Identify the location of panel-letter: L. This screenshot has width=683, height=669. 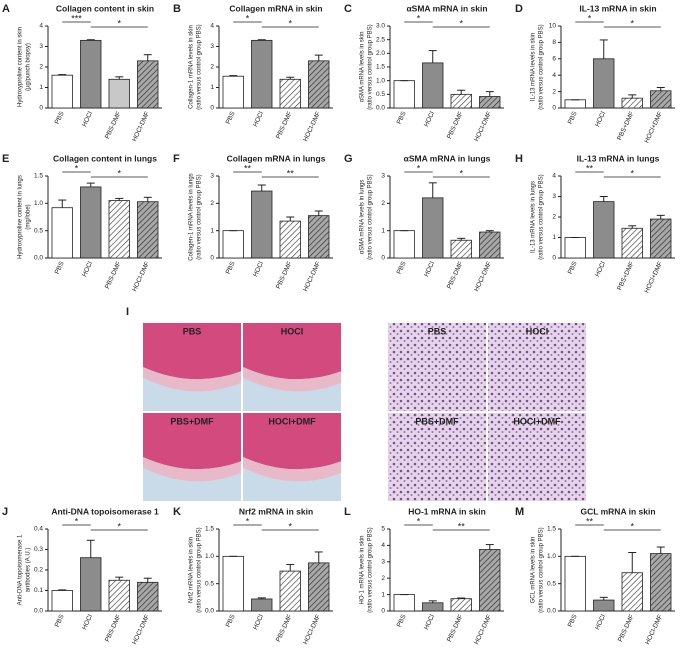
(347, 512).